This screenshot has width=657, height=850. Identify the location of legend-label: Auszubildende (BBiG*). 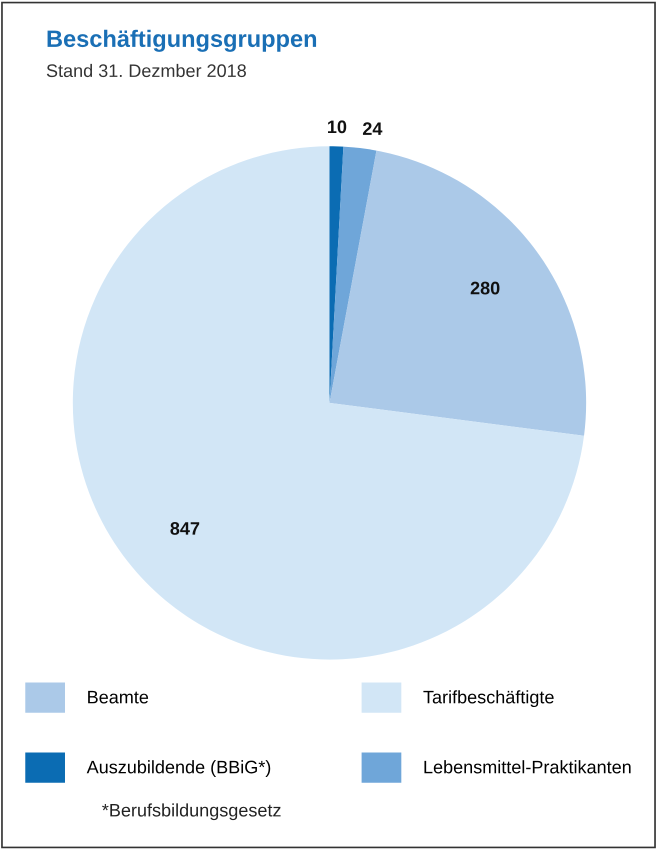
(178, 769).